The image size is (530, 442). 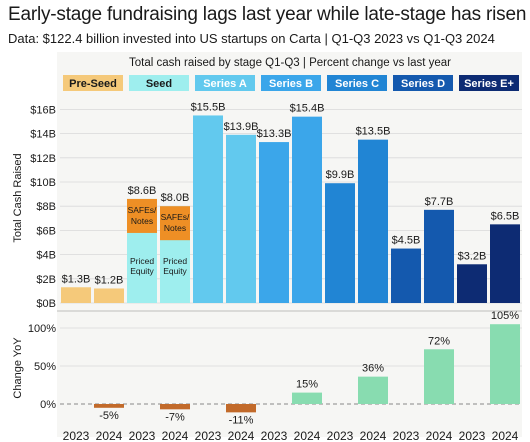 I want to click on top-y-tick-label: $16B, so click(x=43, y=110).